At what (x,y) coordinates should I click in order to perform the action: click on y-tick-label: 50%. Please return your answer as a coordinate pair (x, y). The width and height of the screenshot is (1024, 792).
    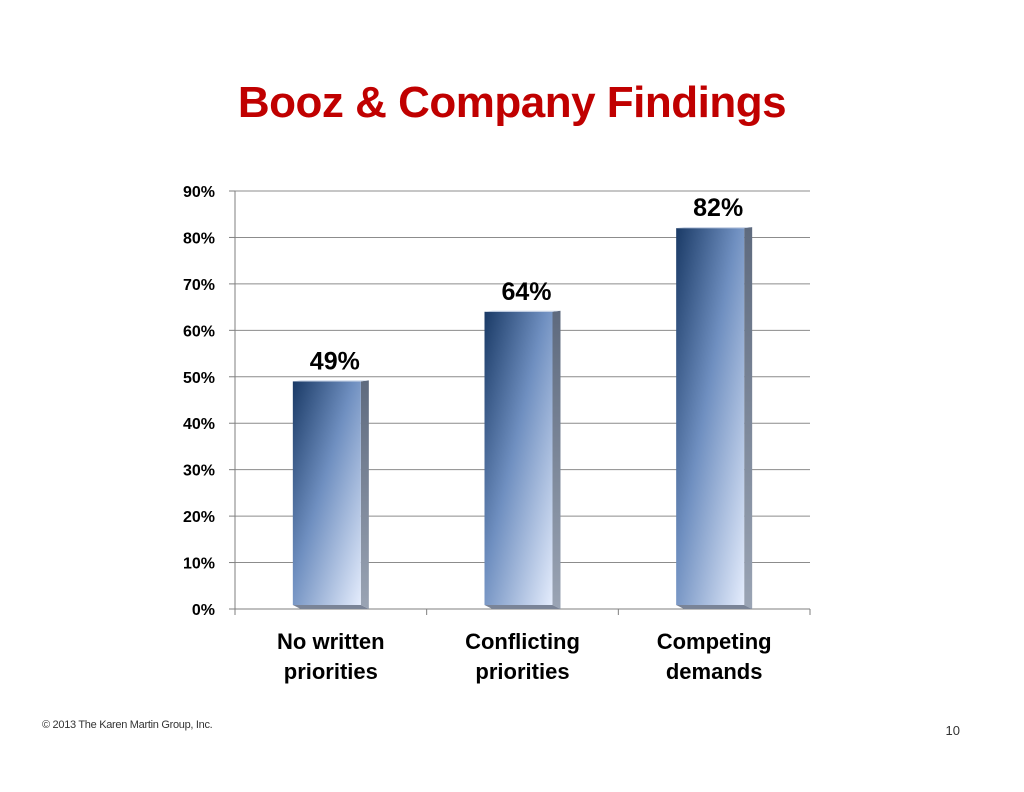
    Looking at the image, I should click on (199, 378).